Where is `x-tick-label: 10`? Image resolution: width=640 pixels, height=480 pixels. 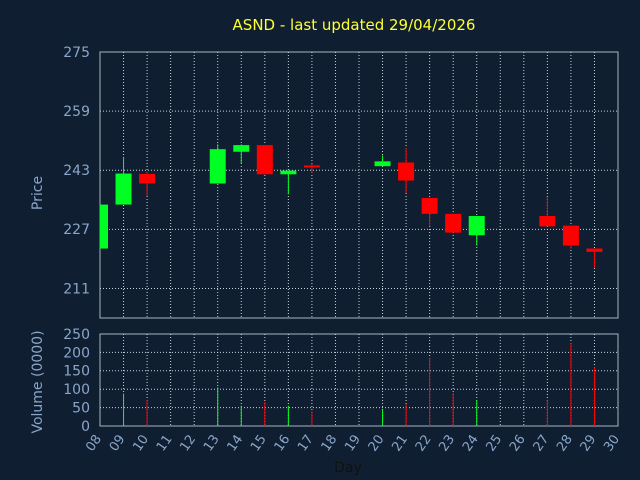
x-tick-label: 10 is located at coordinates (141, 443).